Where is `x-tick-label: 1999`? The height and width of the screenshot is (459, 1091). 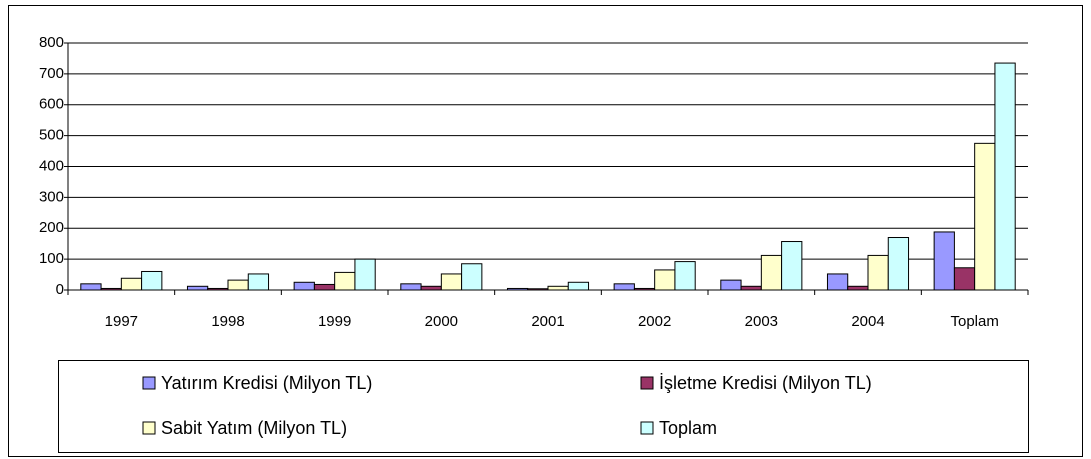
x-tick-label: 1999 is located at coordinates (334, 321).